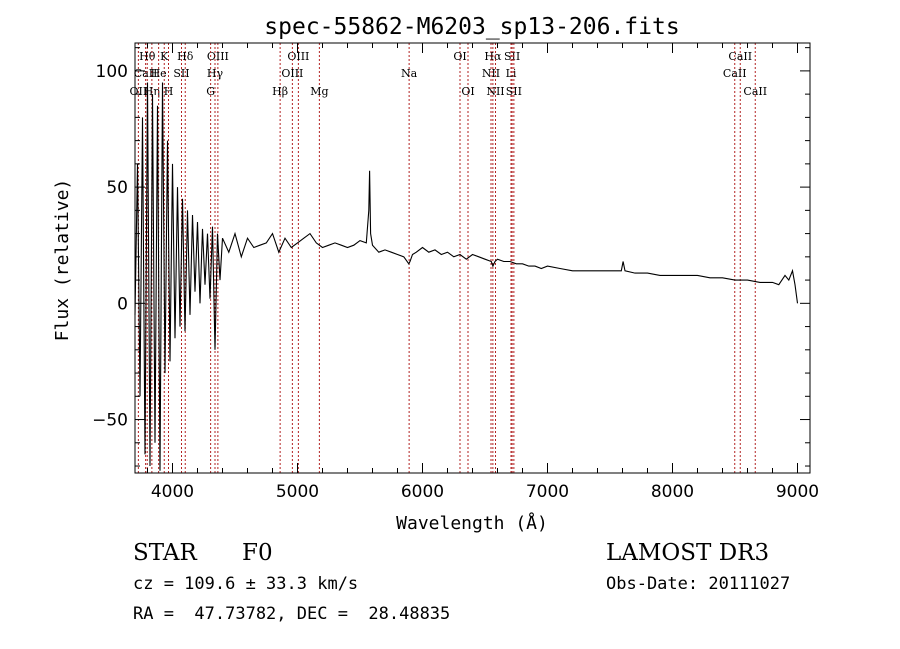 Image resolution: width=900 pixels, height=649 pixels. I want to click on x-tick-label: 6000, so click(422, 492).